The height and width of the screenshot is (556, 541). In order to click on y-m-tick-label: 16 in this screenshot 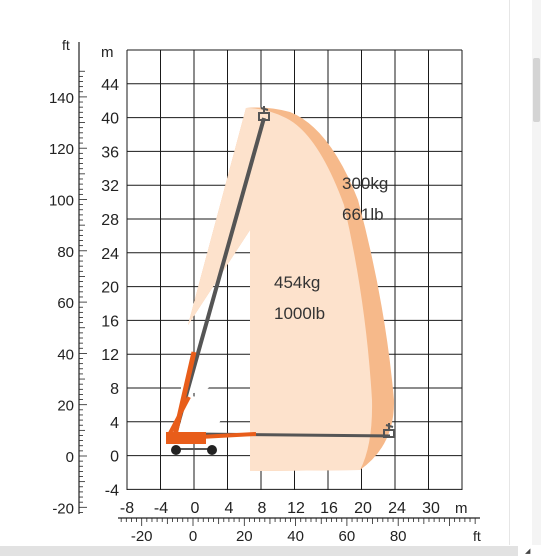, I will do `click(110, 321)`.